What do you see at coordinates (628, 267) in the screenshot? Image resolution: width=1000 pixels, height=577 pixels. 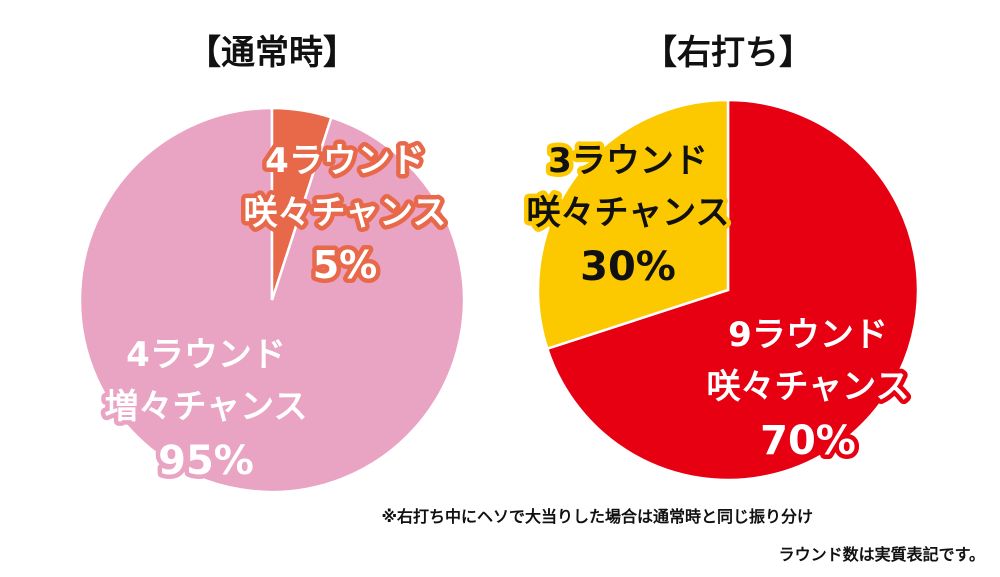 I see `slice-percent-label: 30%` at bounding box center [628, 267].